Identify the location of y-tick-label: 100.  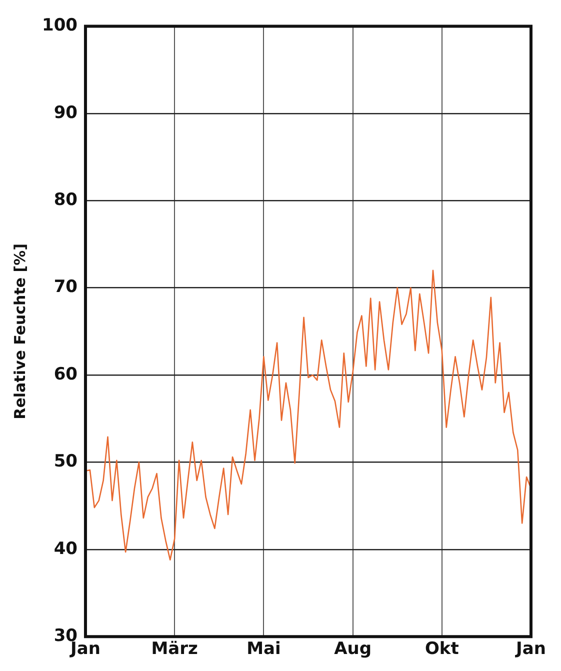
(60, 26).